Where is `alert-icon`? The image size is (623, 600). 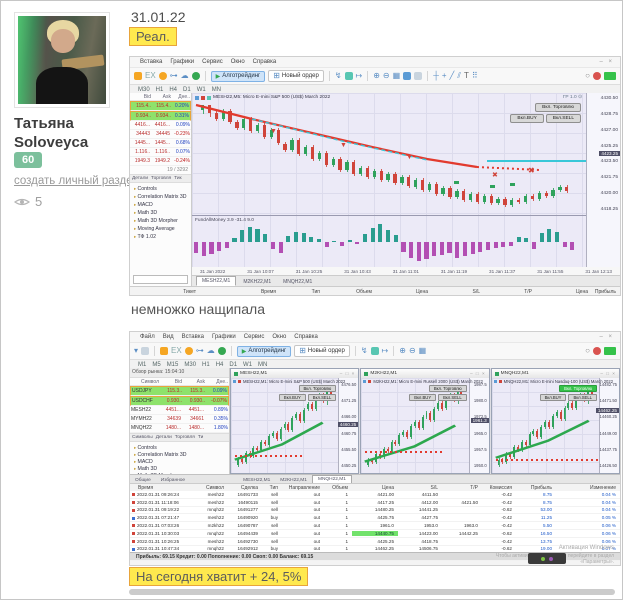
alert-icon is located at coordinates (162, 76).